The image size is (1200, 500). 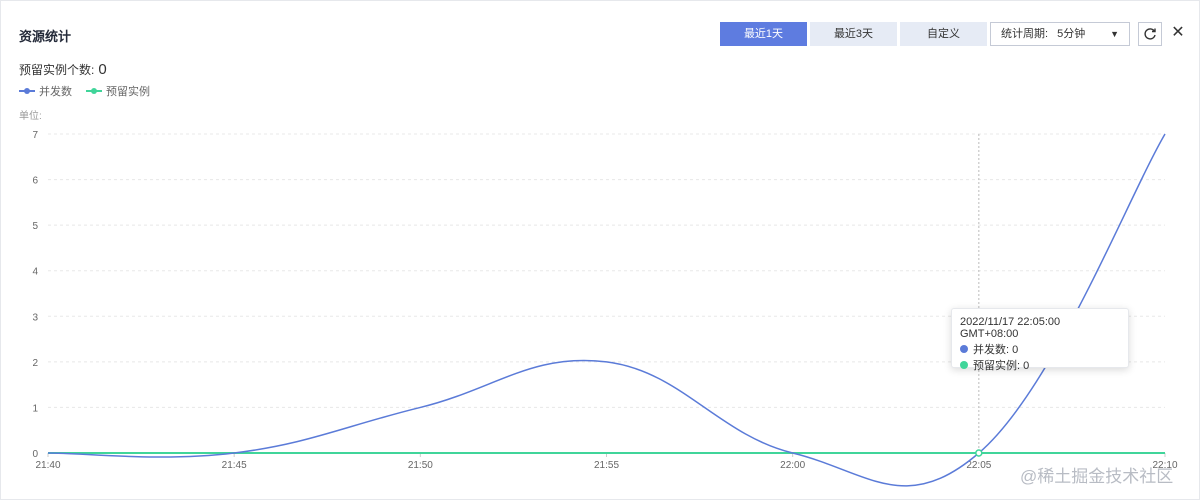 I want to click on y-tick-label: 3, so click(x=35, y=317).